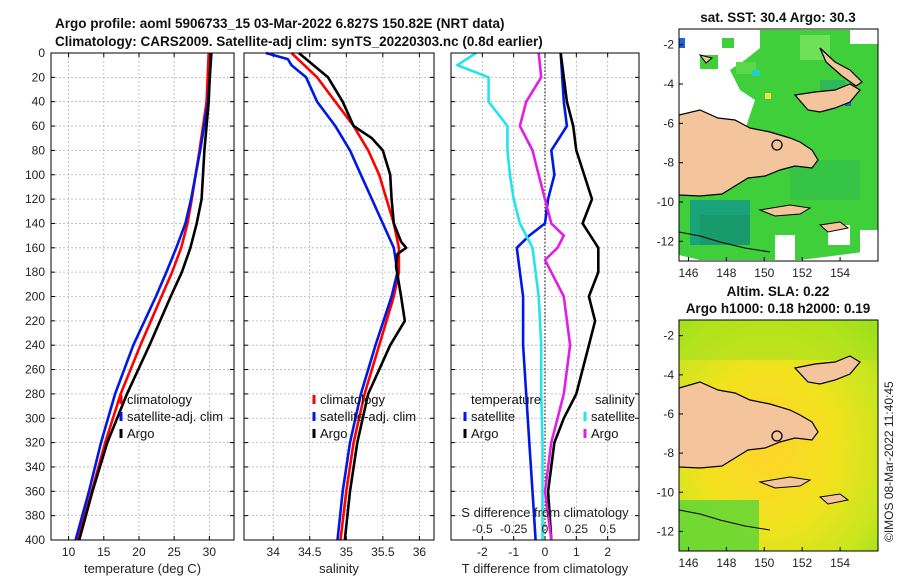 The width and height of the screenshot is (900, 580). Describe the element at coordinates (39, 102) in the screenshot. I see `y-tick-label: 40` at that location.